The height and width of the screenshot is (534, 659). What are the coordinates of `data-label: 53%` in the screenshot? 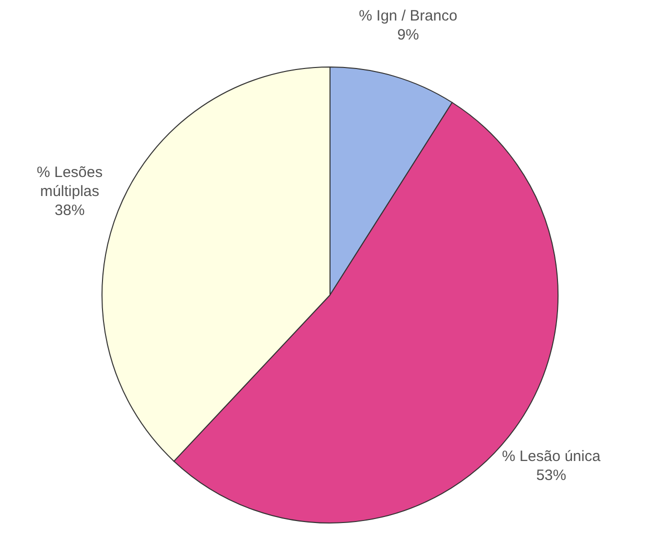 It's located at (551, 475).